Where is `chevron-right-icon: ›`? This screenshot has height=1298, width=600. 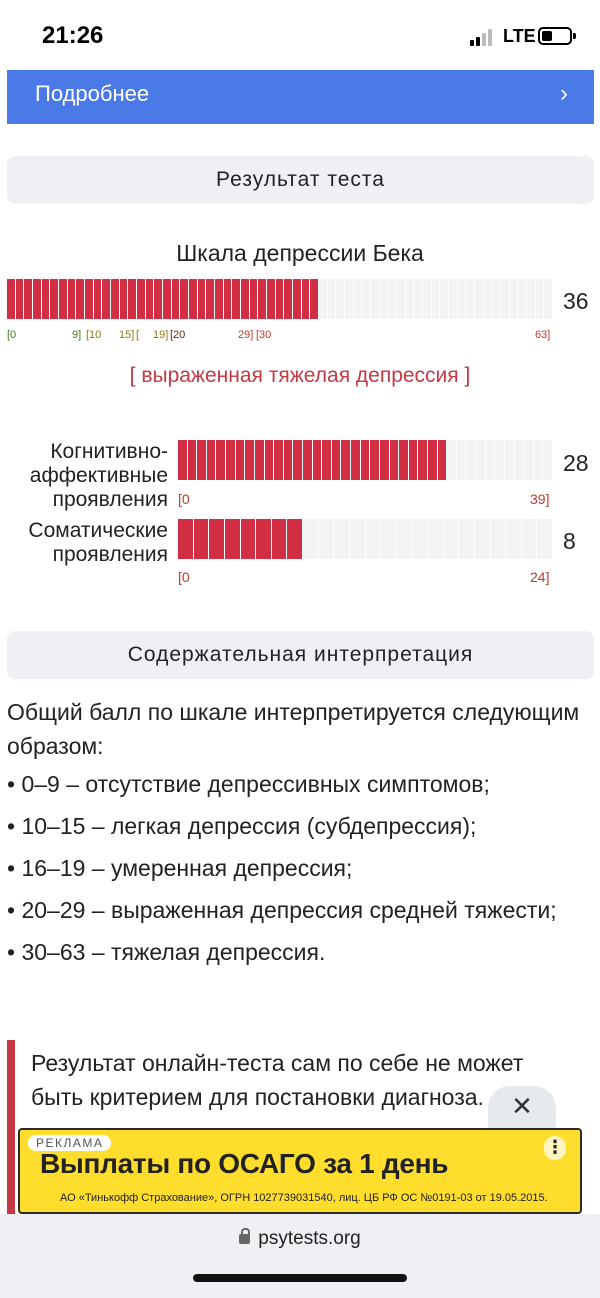
chevron-right-icon: › is located at coordinates (564, 93).